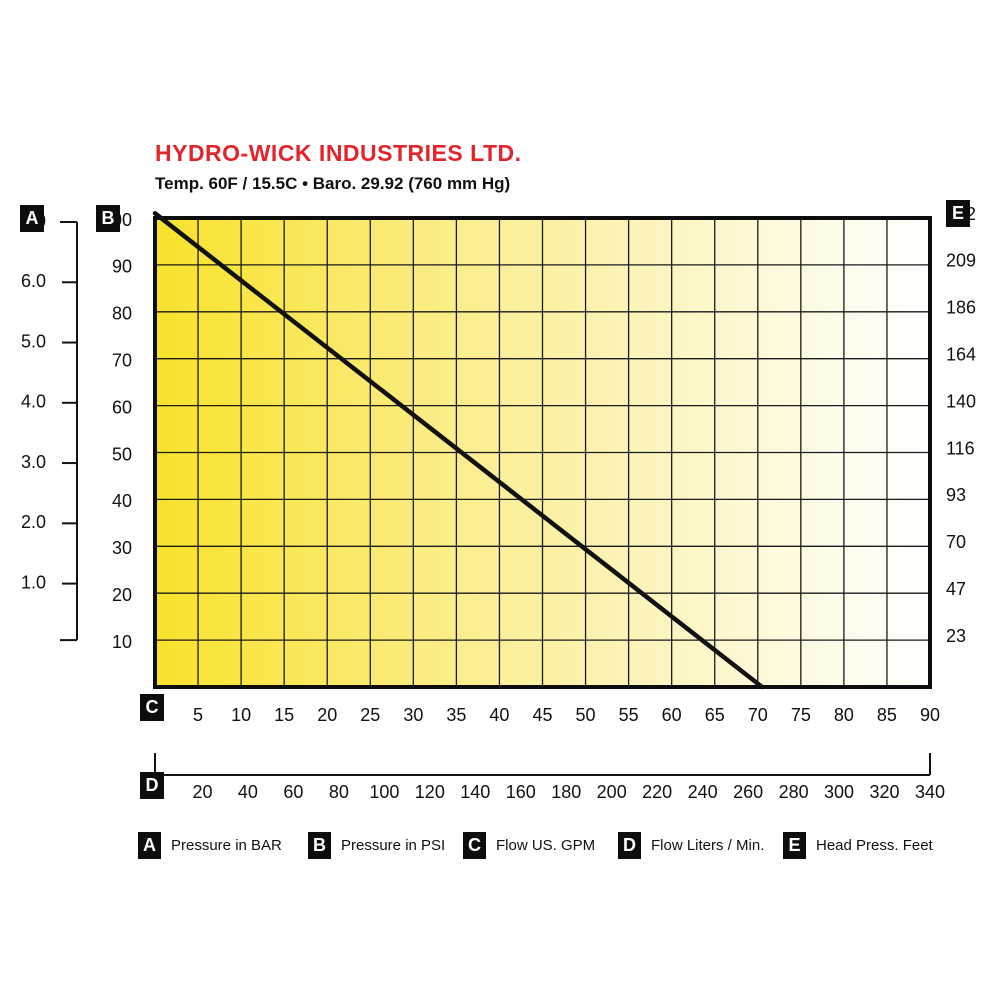 The height and width of the screenshot is (1000, 1000). I want to click on gpm-tick-label: 40, so click(499, 715).